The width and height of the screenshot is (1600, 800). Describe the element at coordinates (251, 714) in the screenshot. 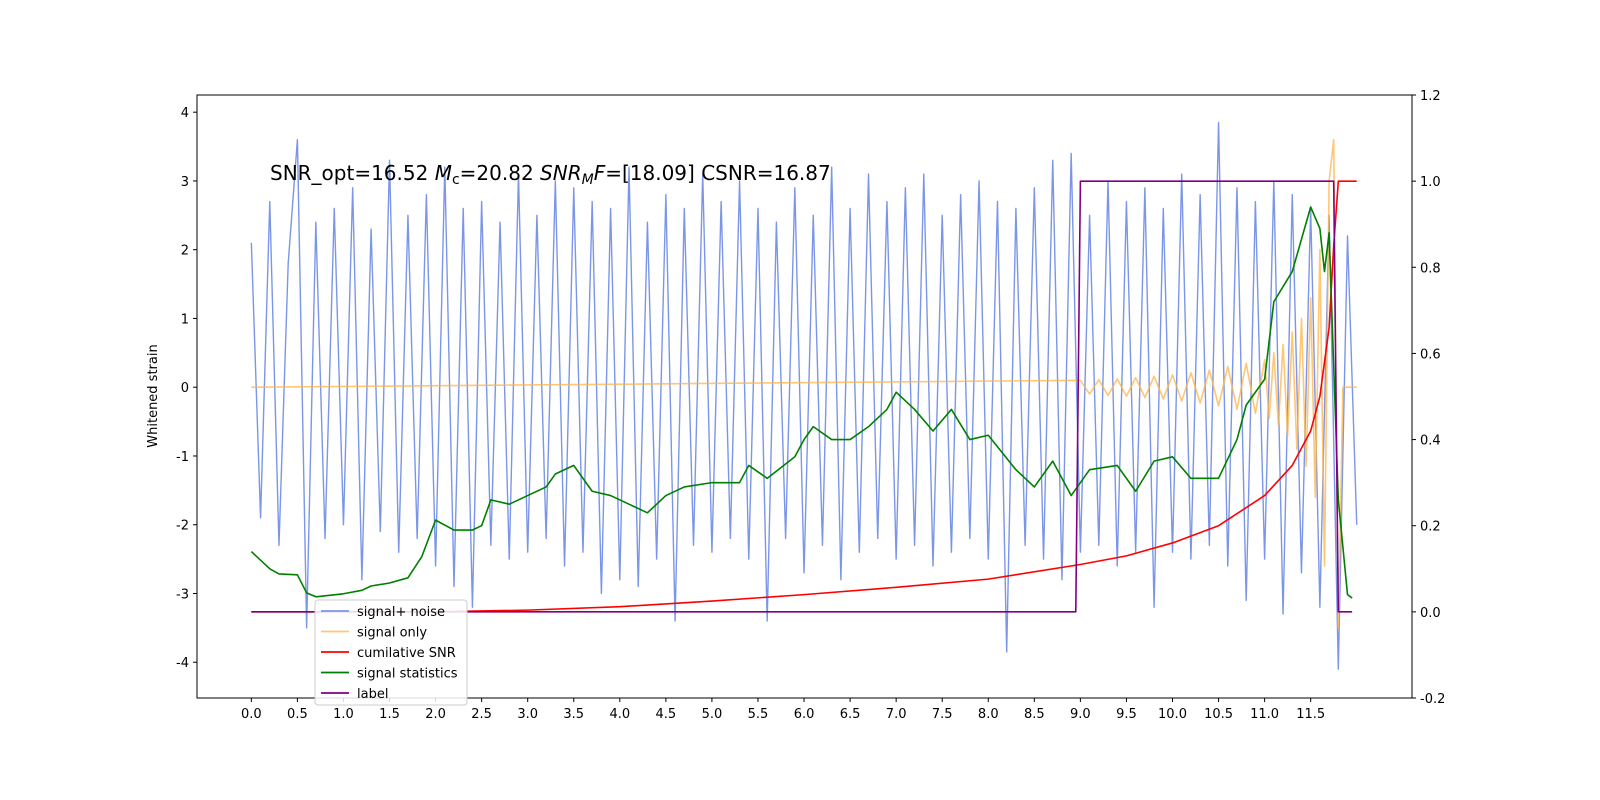

I see `x-tick-label: 0.0` at that location.